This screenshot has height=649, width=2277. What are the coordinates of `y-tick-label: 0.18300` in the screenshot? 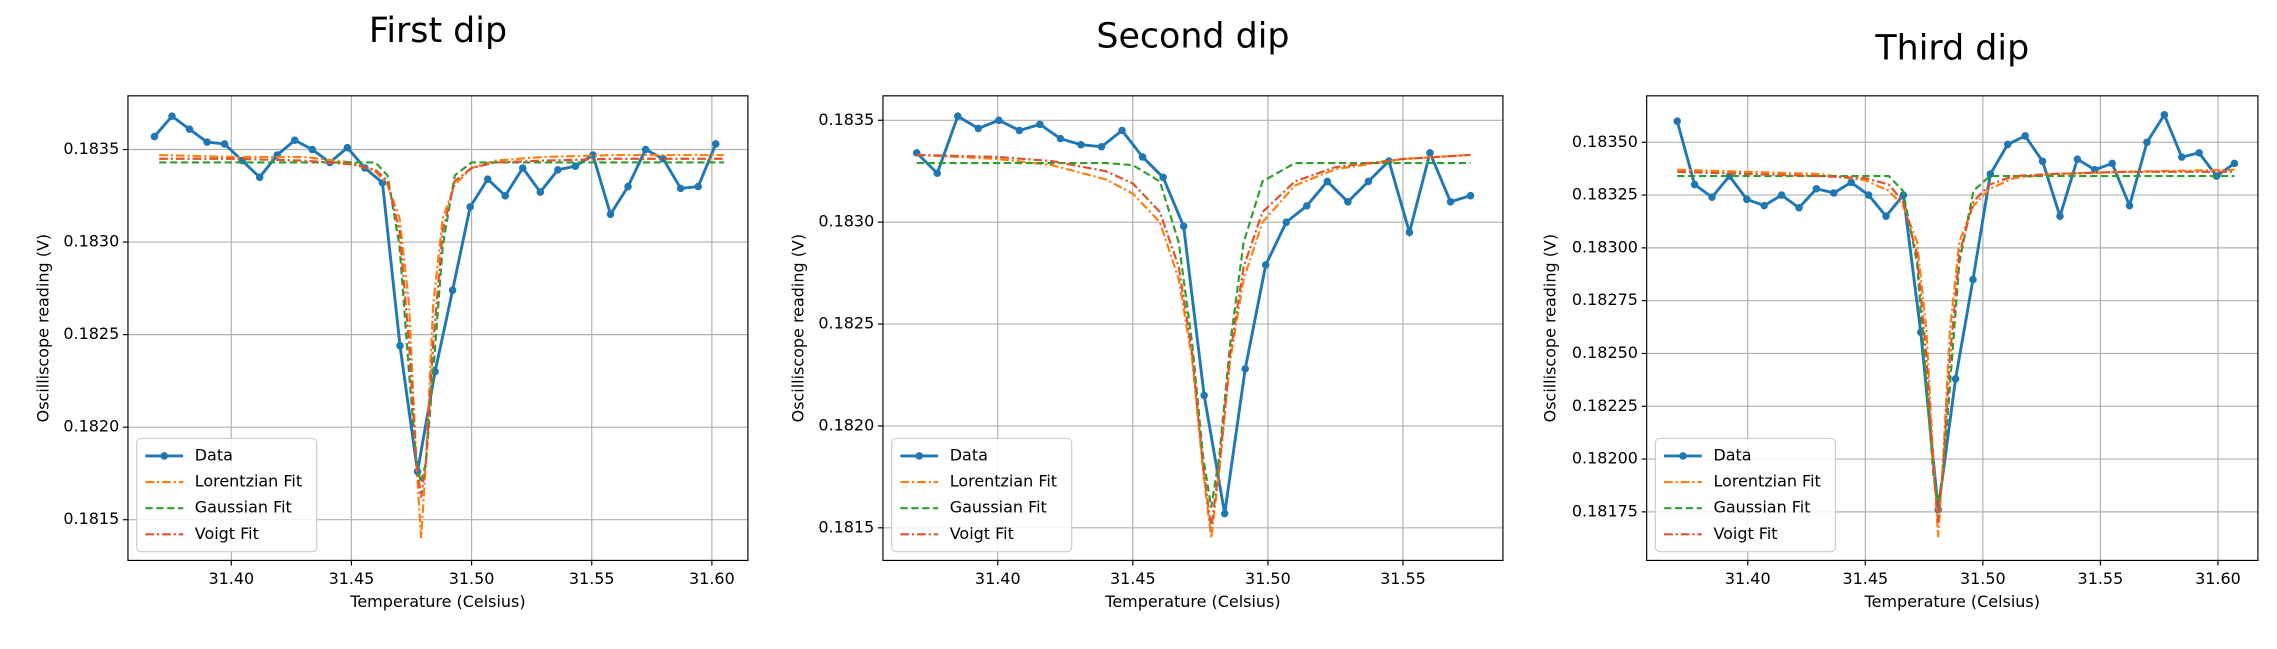 It's located at (1605, 246).